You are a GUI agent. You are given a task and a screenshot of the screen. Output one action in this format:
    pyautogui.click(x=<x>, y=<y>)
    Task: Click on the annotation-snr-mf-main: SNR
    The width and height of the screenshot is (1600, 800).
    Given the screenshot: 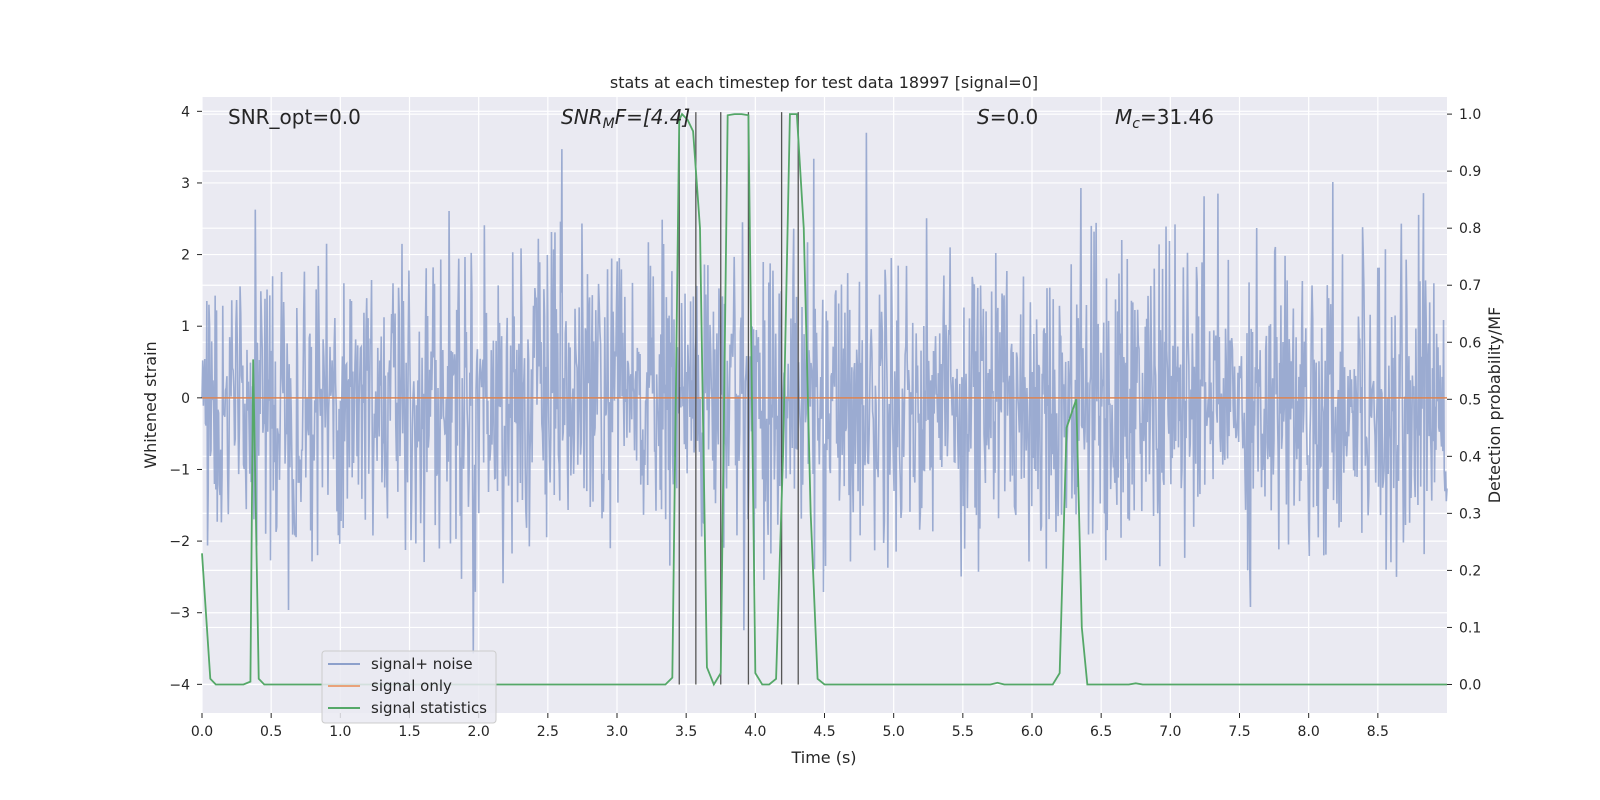 What is the action you would take?
    pyautogui.click(x=582, y=117)
    